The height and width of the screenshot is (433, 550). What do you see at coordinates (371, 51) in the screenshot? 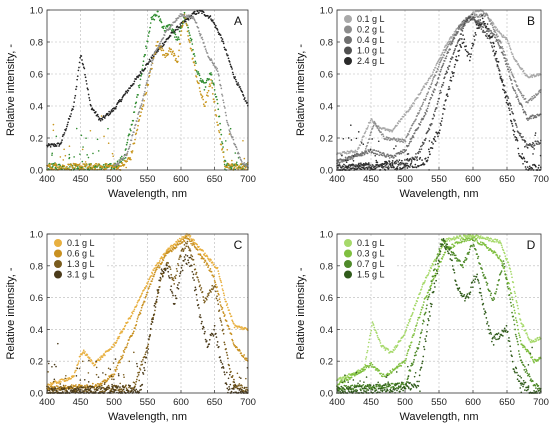
I see `legend-label: 1.0 g L` at bounding box center [371, 51].